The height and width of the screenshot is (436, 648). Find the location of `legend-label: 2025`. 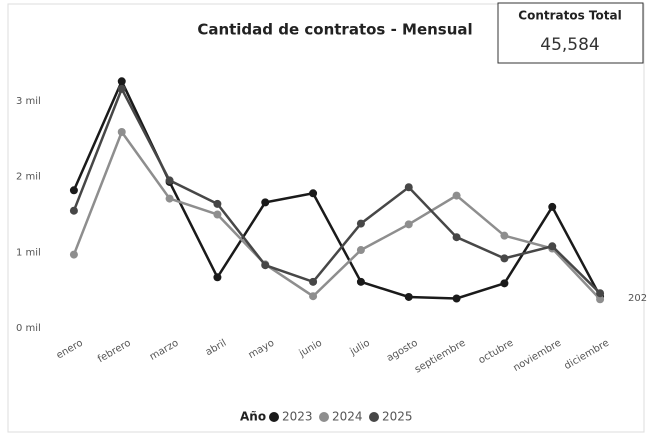

legend-label: 2025 is located at coordinates (397, 417).